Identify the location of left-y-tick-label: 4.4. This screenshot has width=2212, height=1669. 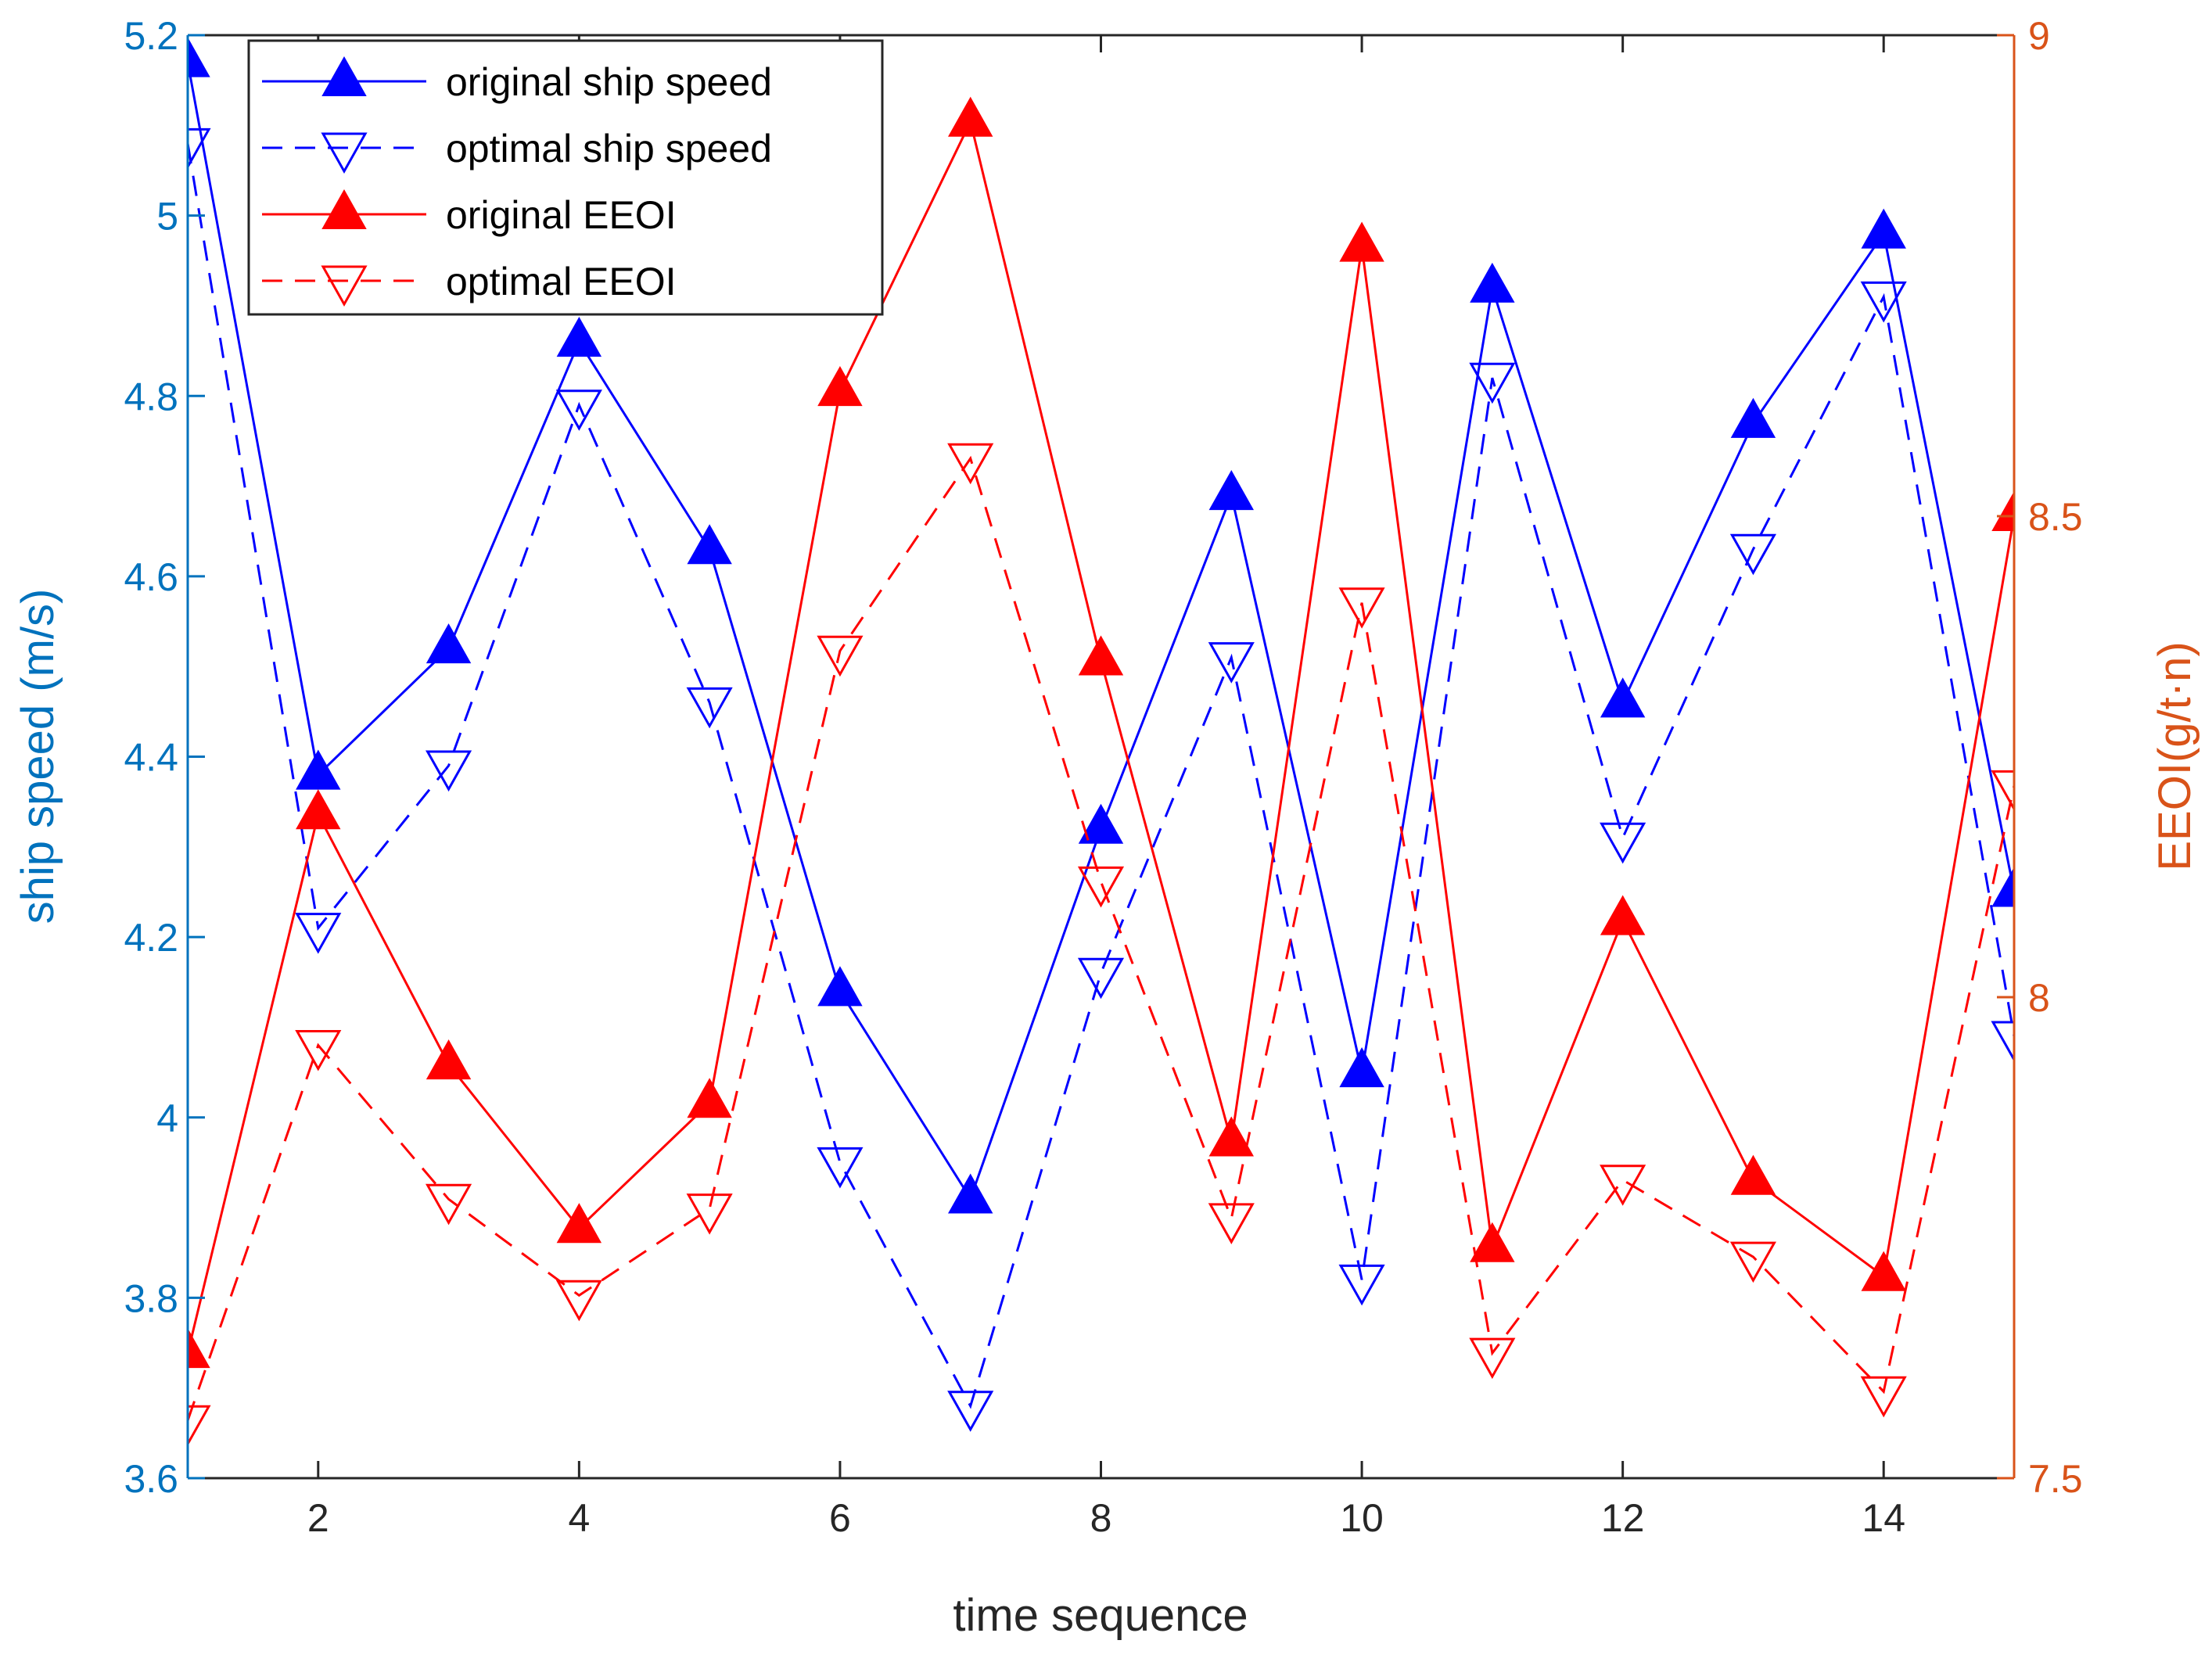
(151, 758).